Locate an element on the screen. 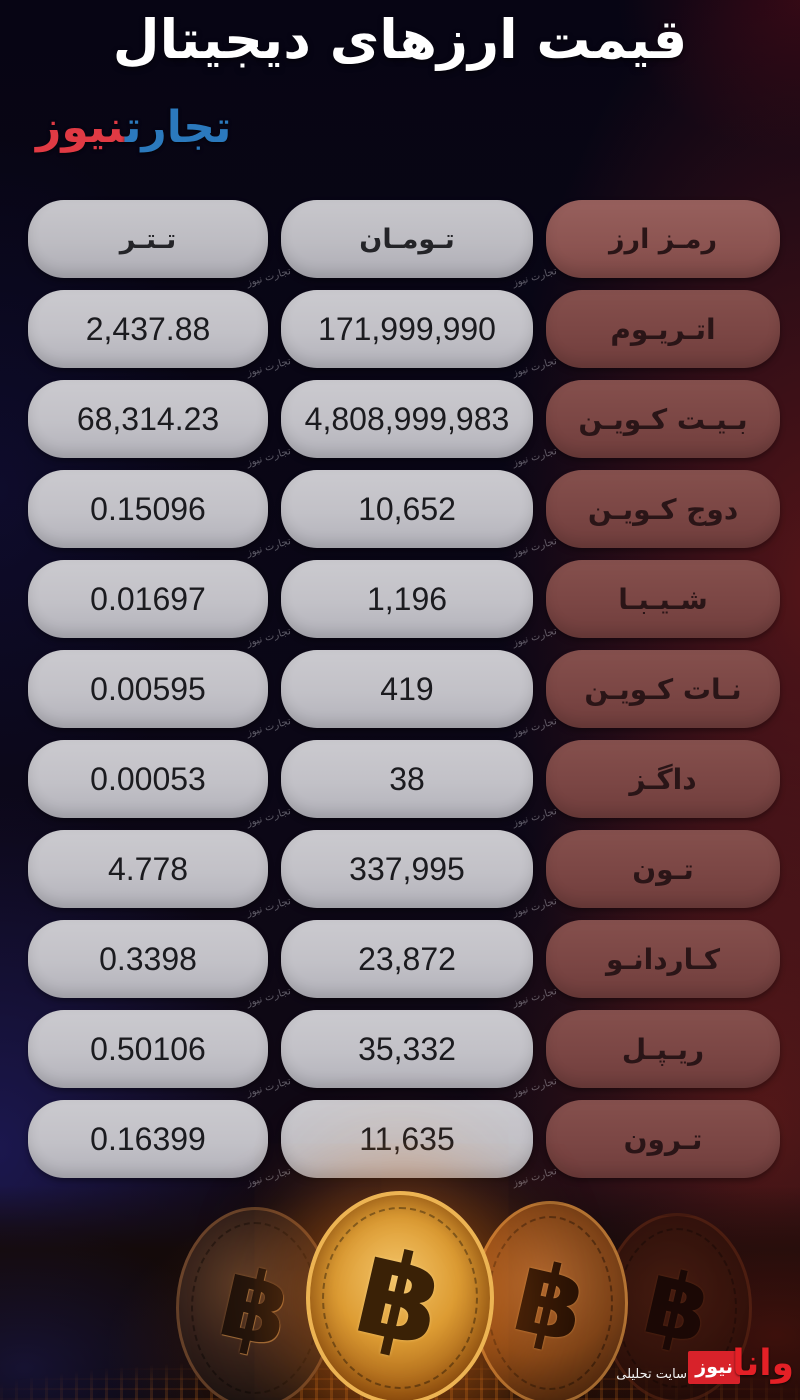 The width and height of the screenshot is (800, 1400). header-toman: تـومـان is located at coordinates (407, 239).